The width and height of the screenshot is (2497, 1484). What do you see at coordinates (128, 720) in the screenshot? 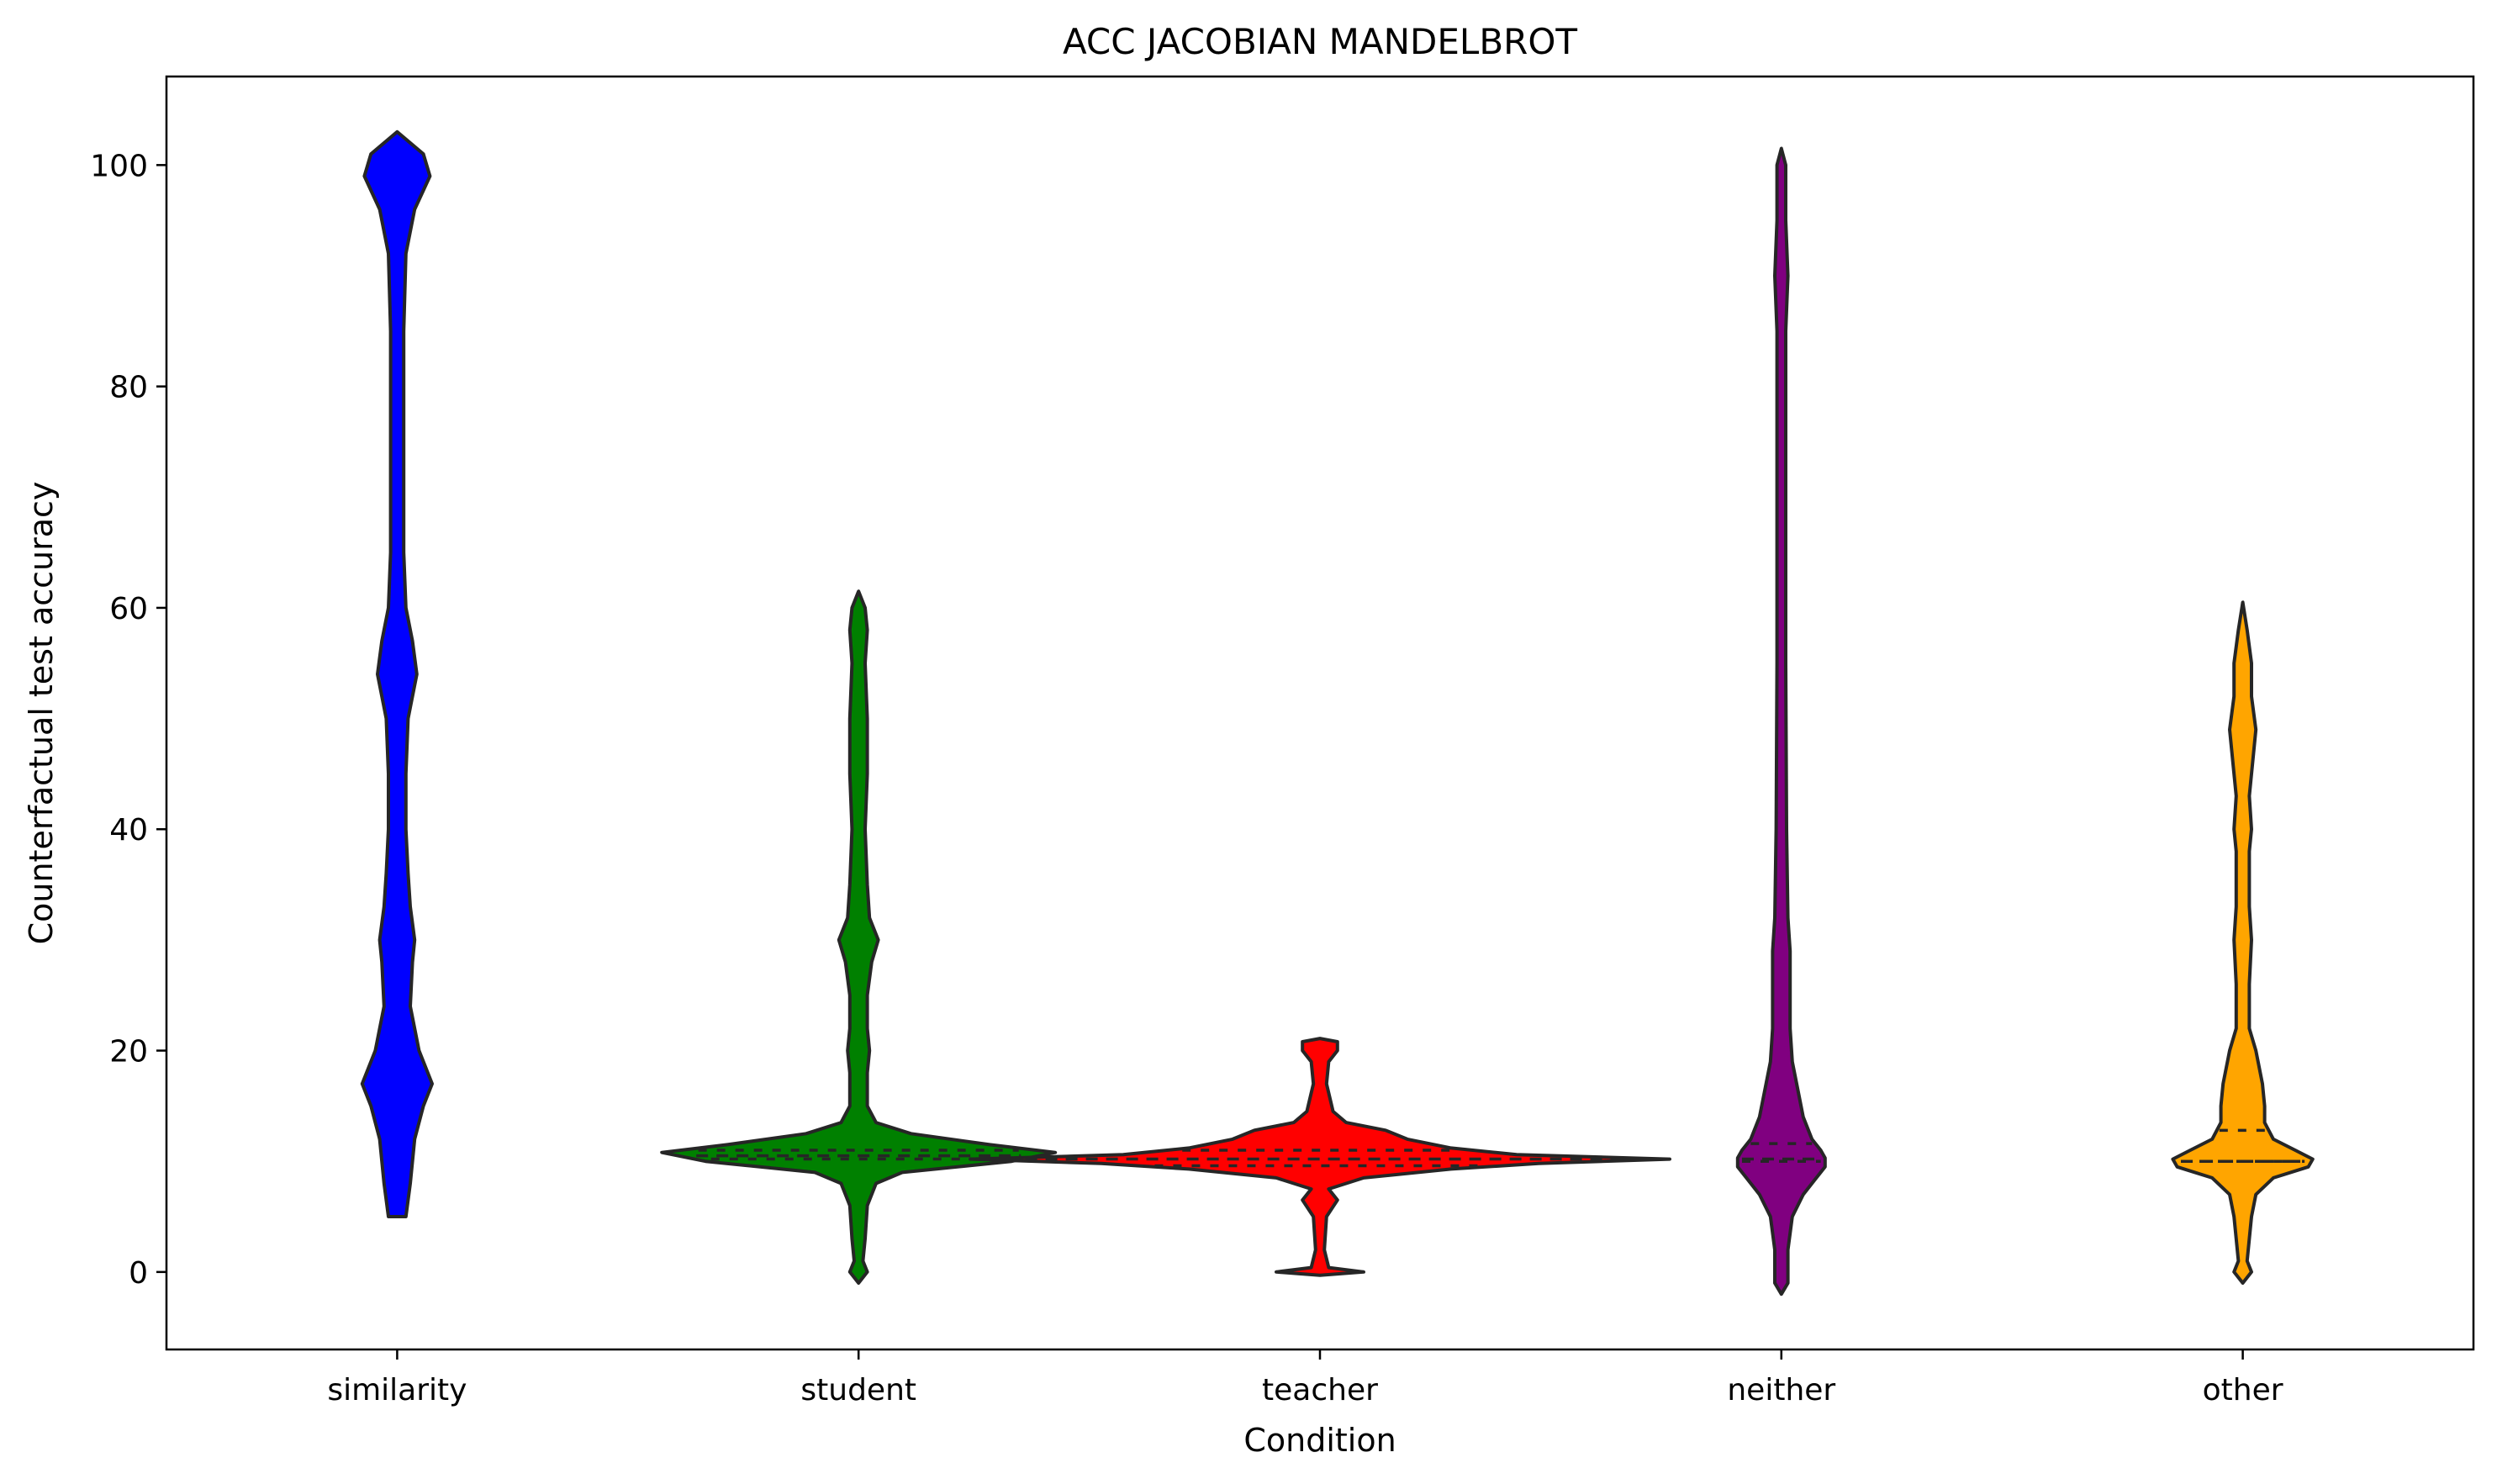
I see `y-axis: 0 20 40 60 80 100` at bounding box center [128, 720].